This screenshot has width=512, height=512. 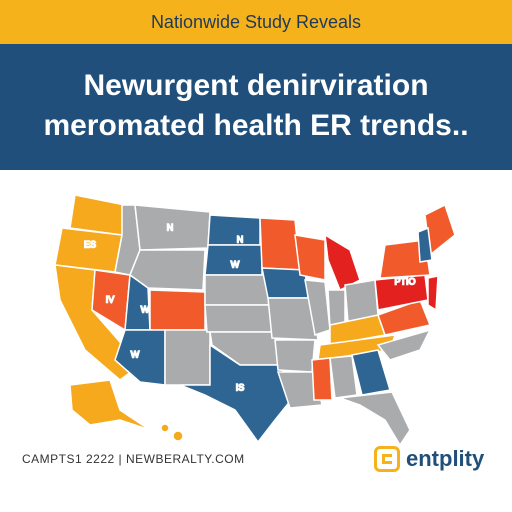 What do you see at coordinates (240, 387) in the screenshot?
I see `map-label: IS` at bounding box center [240, 387].